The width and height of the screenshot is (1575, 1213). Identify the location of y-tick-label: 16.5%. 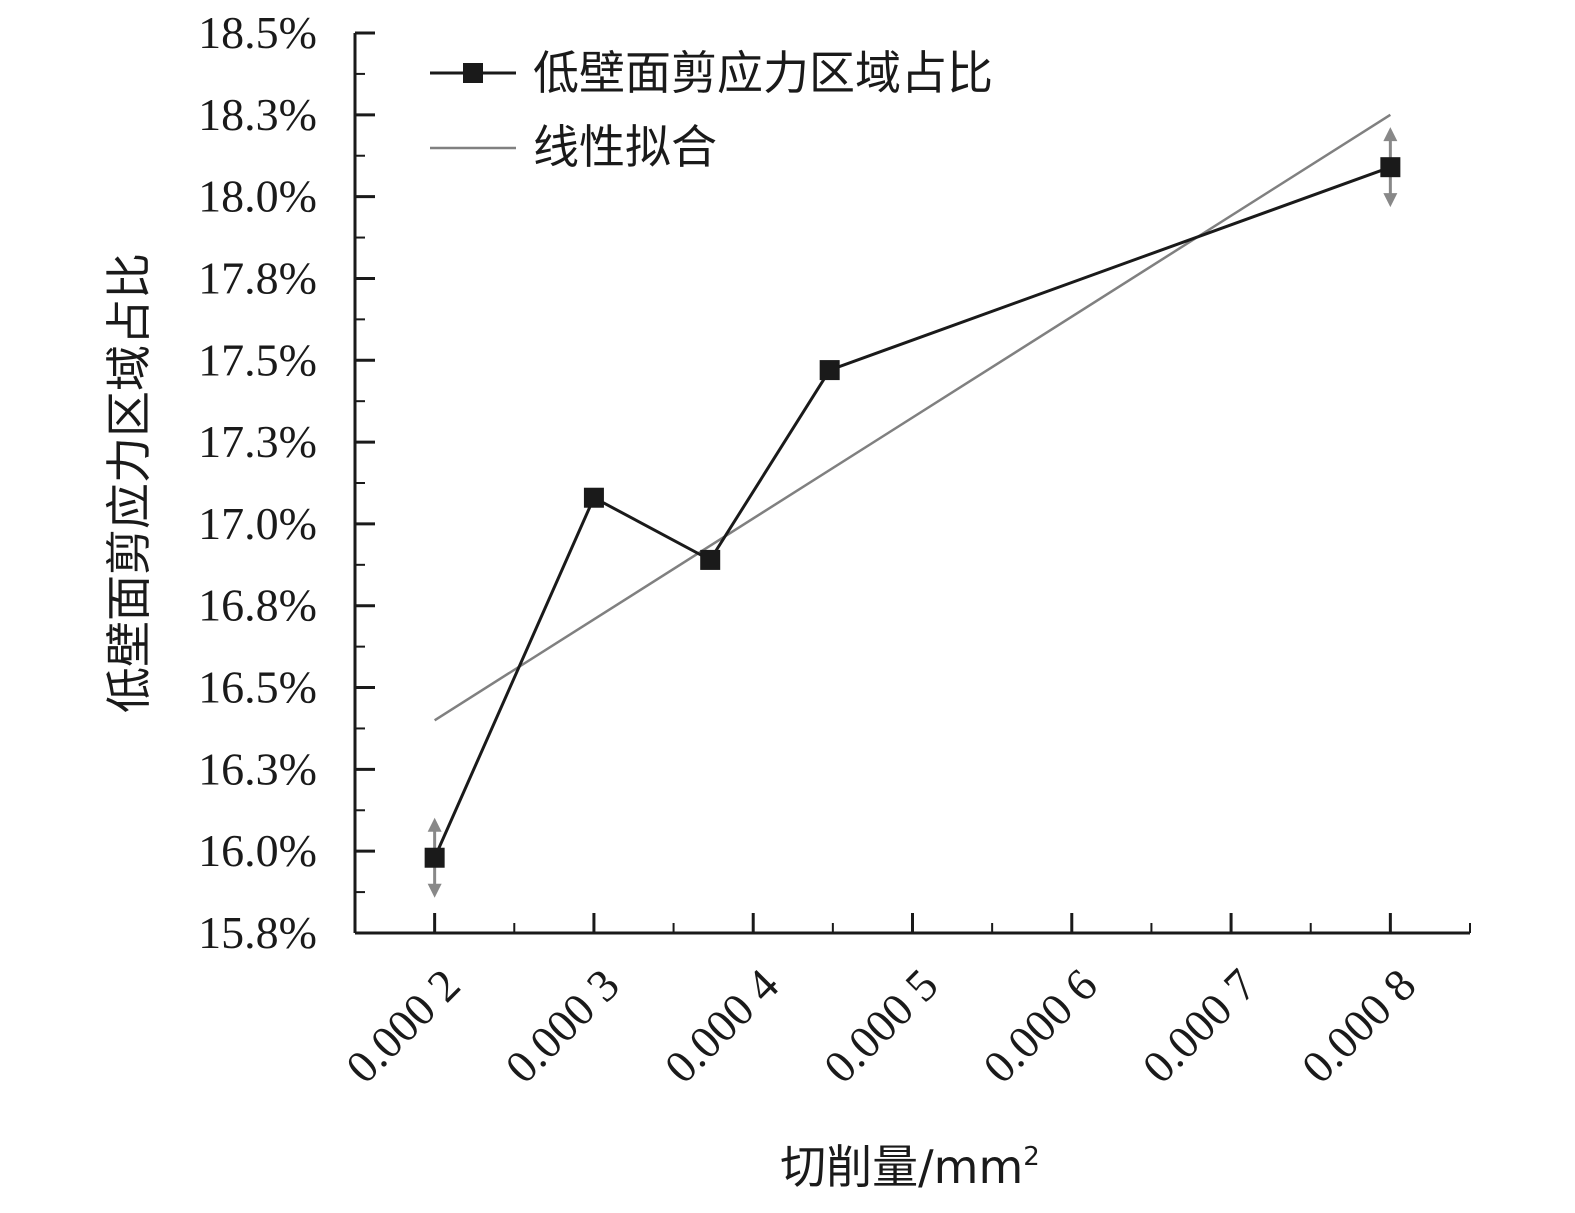
(257, 687).